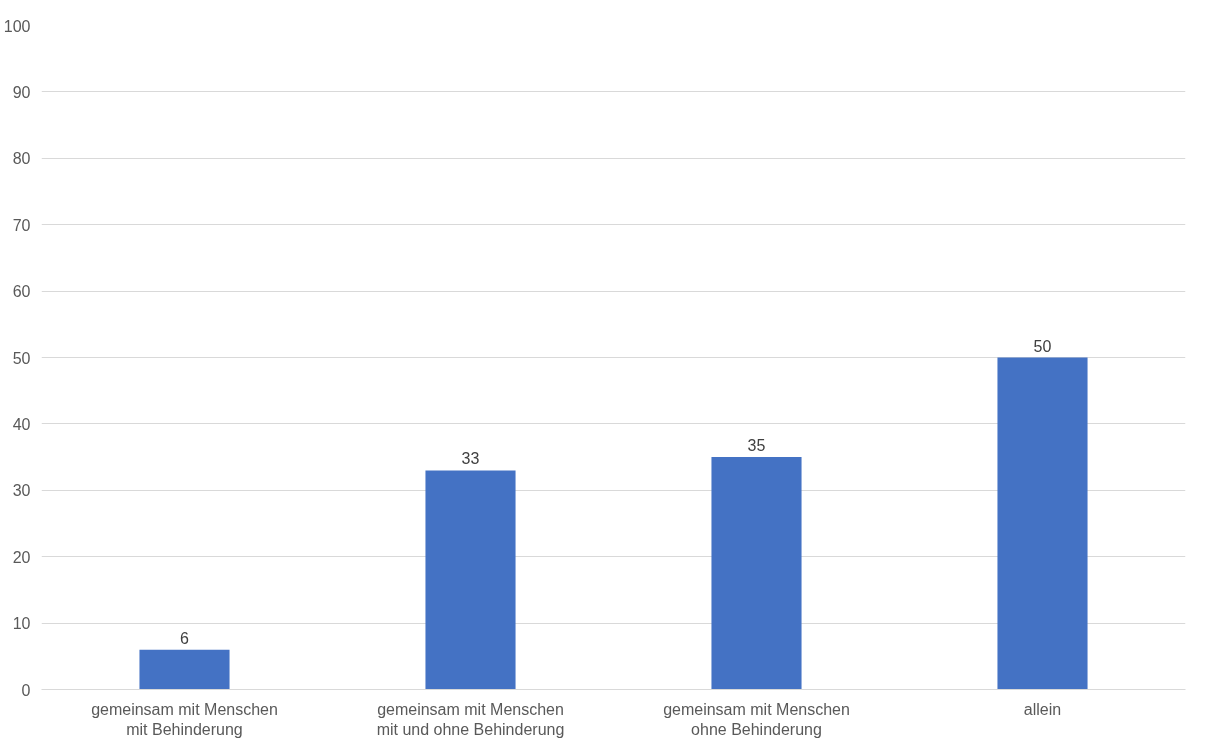  What do you see at coordinates (21, 92) in the screenshot?
I see `y-tick-label: 90` at bounding box center [21, 92].